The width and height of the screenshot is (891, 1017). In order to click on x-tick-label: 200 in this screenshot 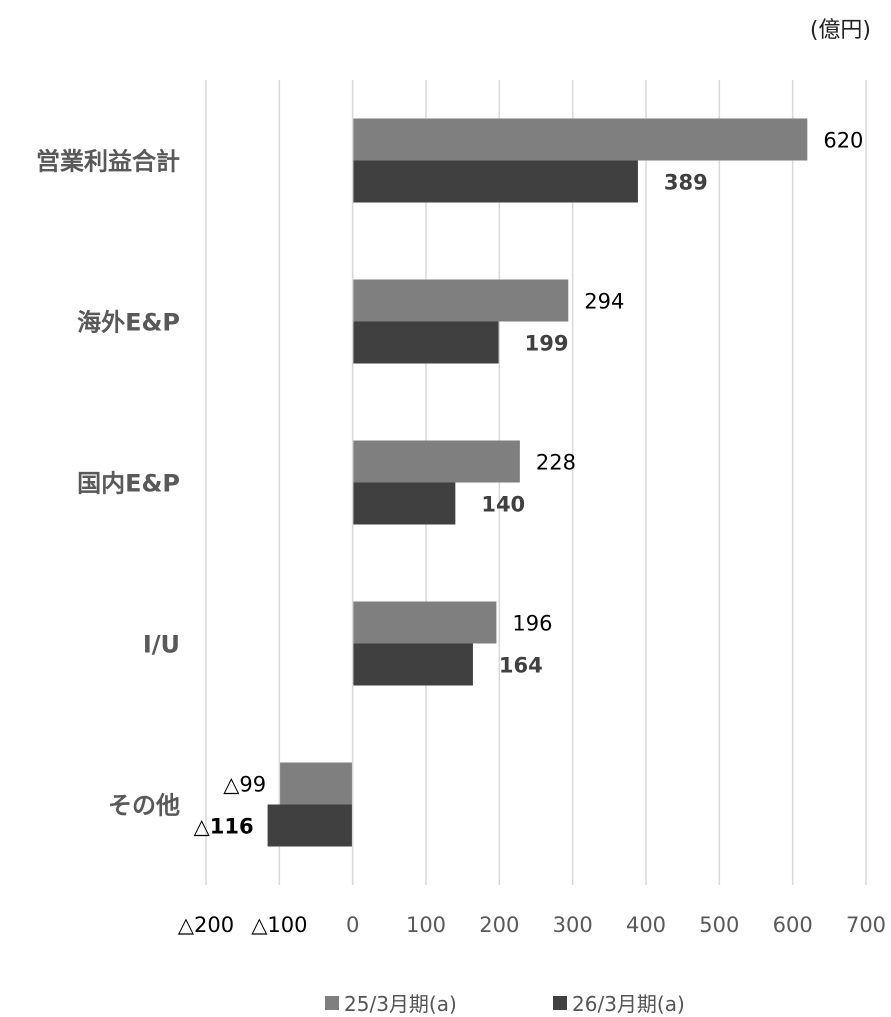, I will do `click(499, 925)`.